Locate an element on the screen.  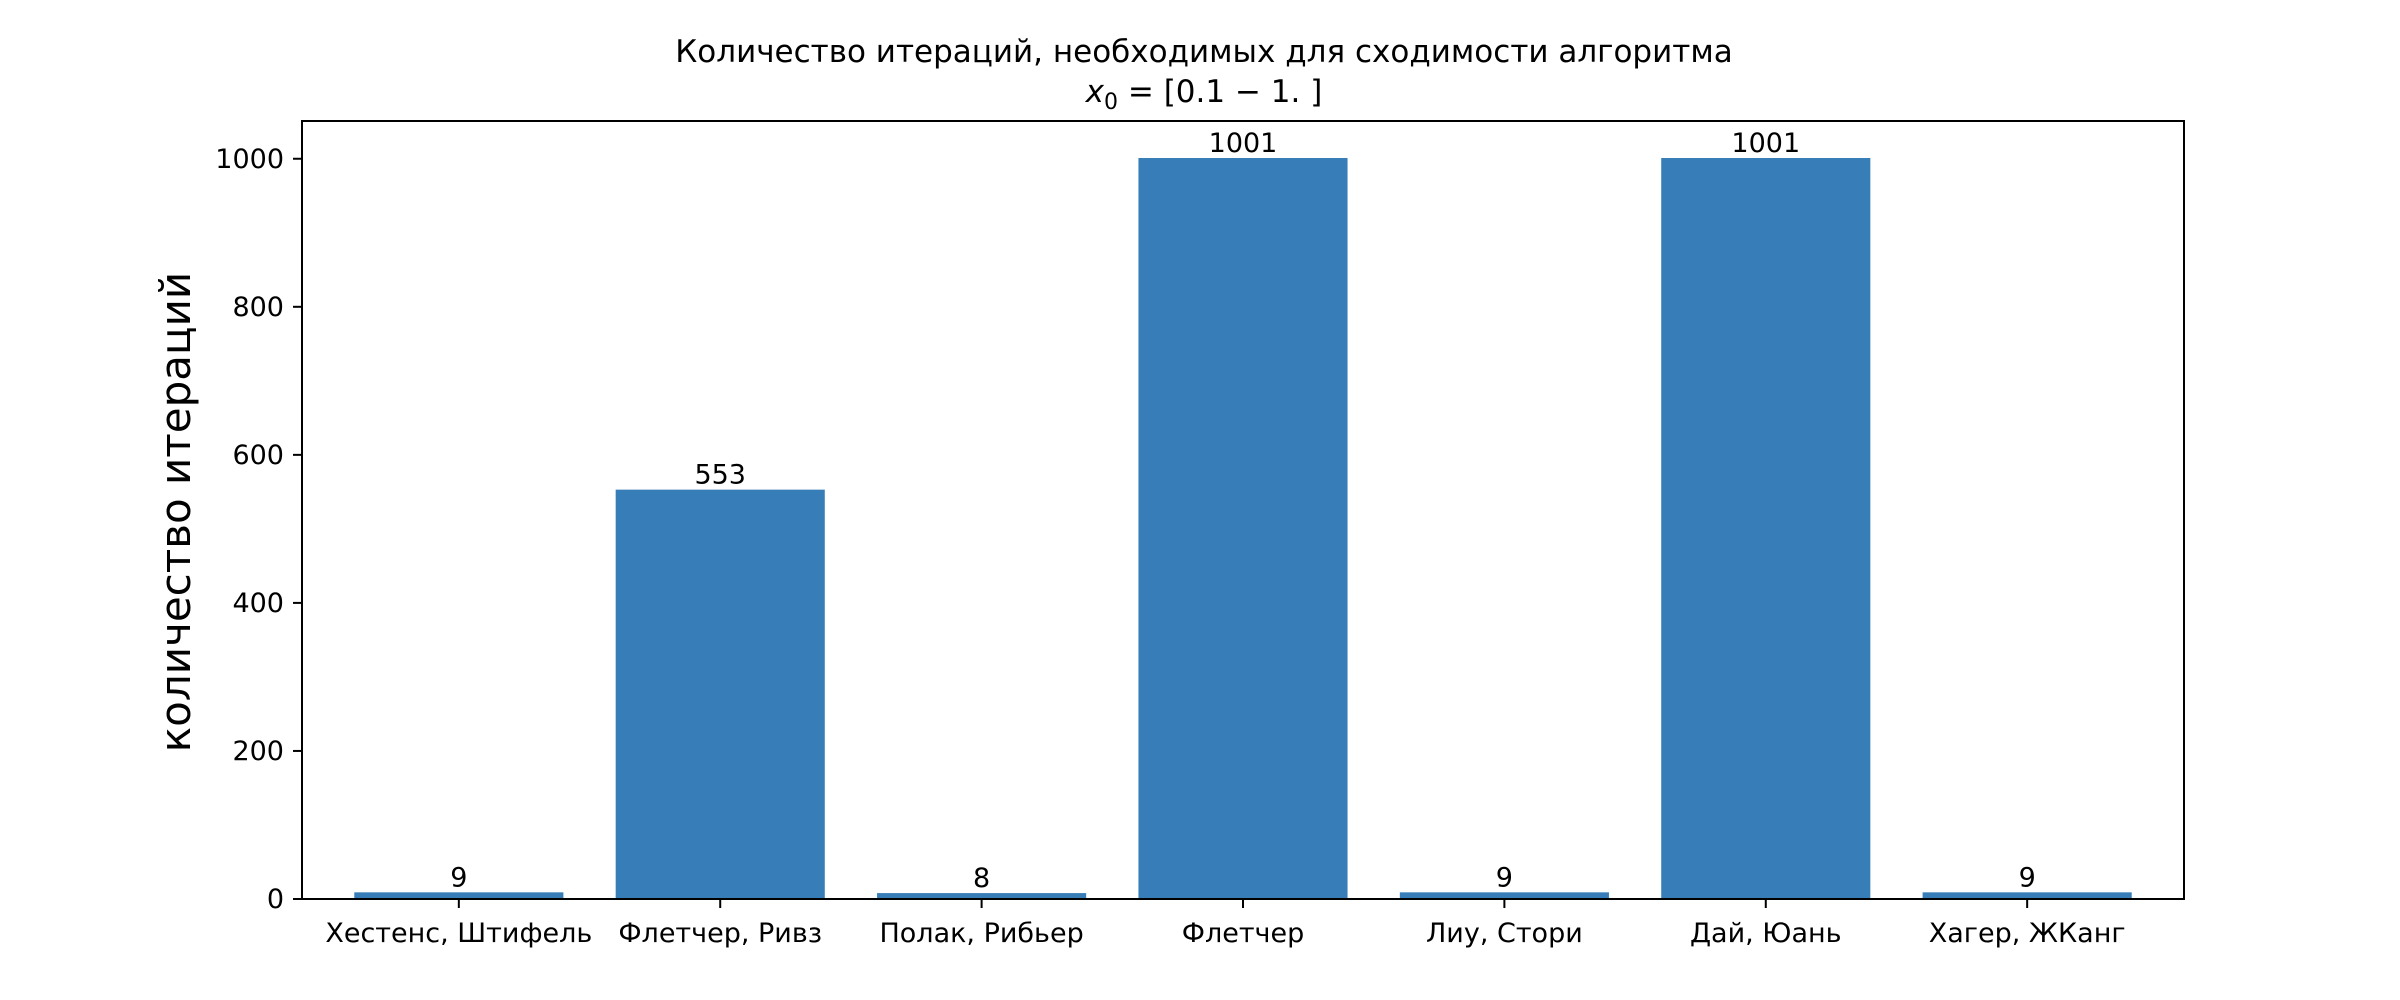
subtitle-variable: x is located at coordinates (1095, 92).